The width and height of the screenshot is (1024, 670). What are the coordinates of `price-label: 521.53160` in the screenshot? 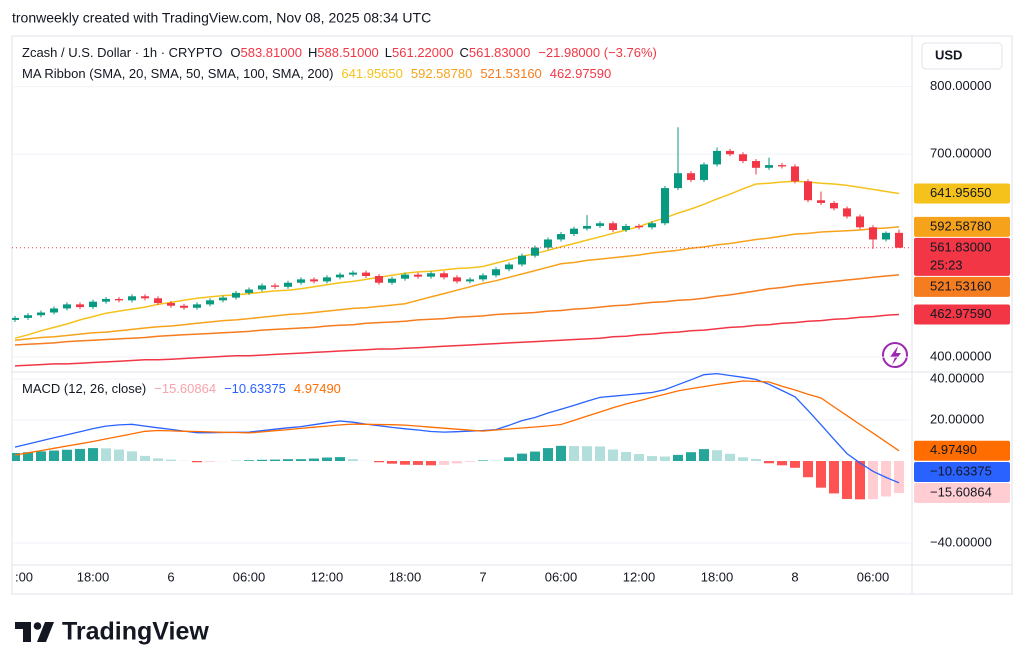 It's located at (960, 285).